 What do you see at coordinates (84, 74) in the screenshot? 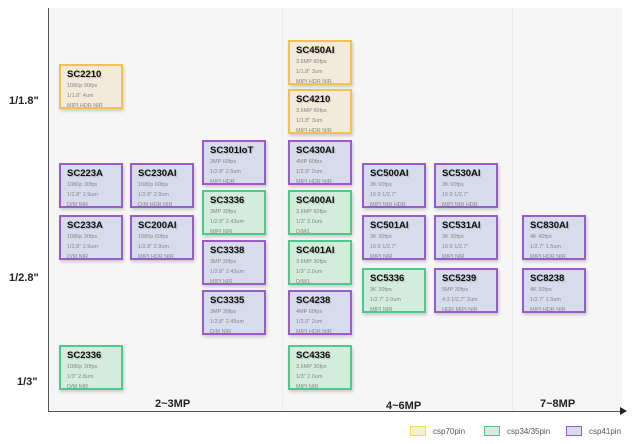
I see `sensor-name: SC2210` at bounding box center [84, 74].